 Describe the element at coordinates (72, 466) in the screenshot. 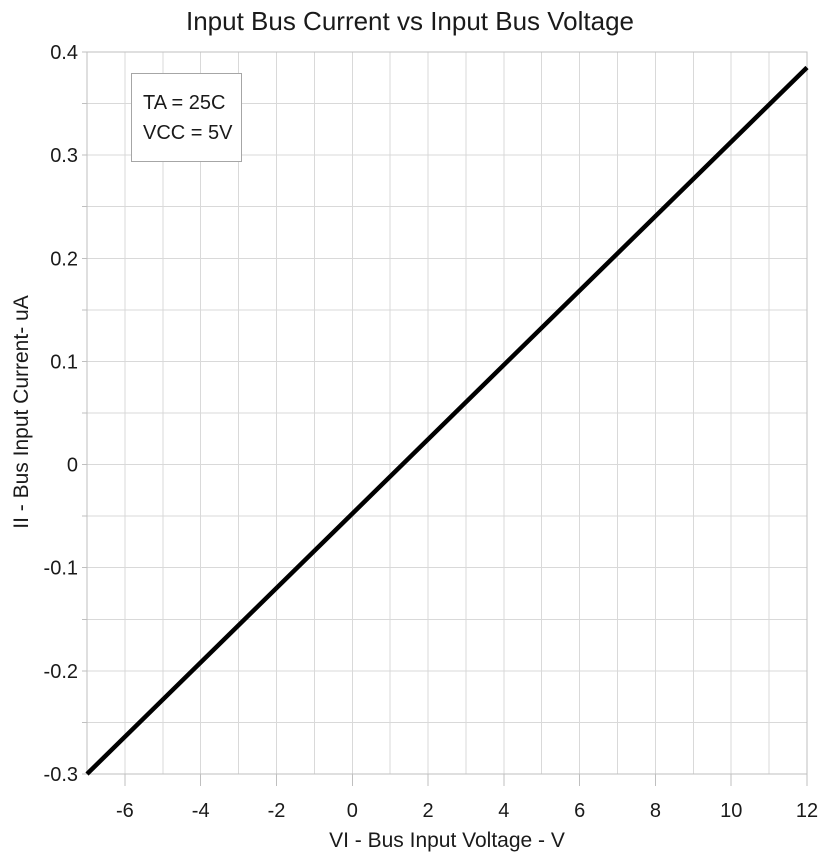

I see `y-tick-label: 0` at that location.